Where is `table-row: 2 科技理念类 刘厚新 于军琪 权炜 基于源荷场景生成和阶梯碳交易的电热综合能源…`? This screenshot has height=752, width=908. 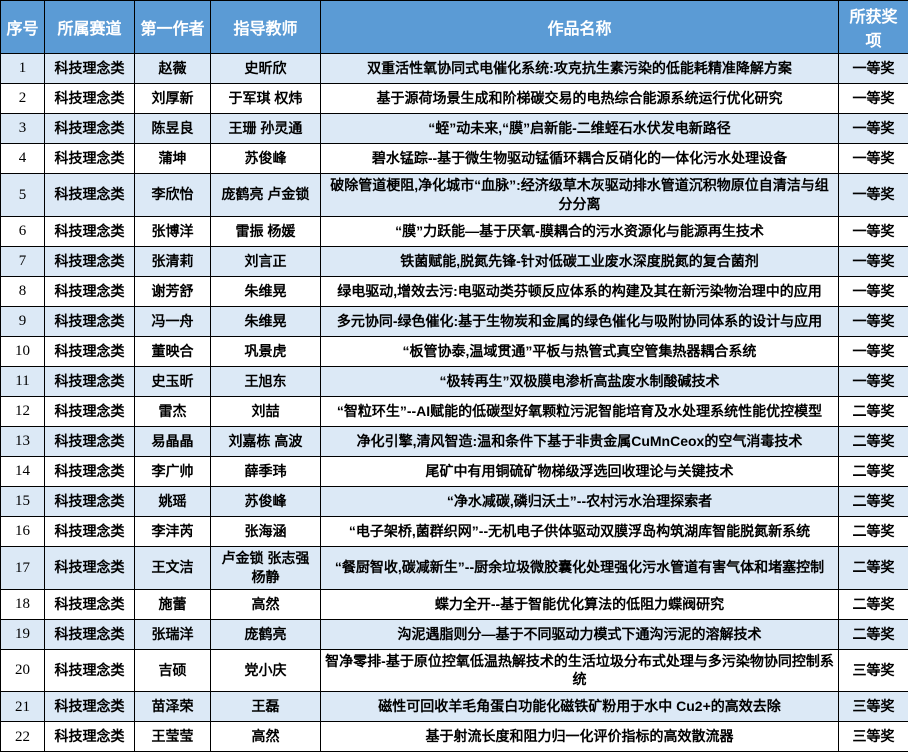 table-row: 2 科技理念类 刘厚新 于军琪 权炜 基于源荷场景生成和阶梯碳交易的电热综合能源… is located at coordinates (454, 99).